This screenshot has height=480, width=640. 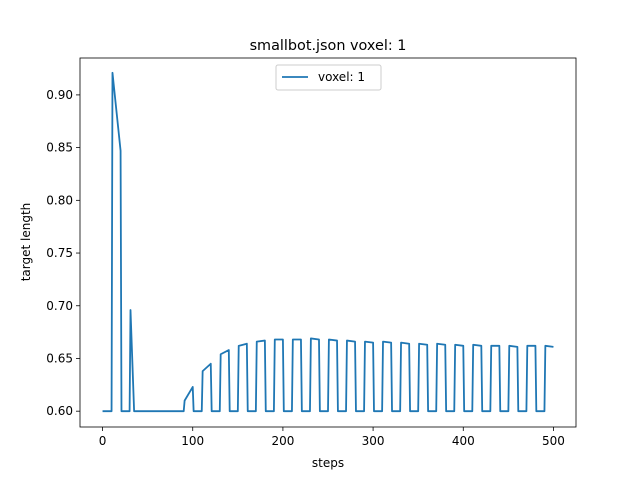 I want to click on x-tick-label: 500, so click(x=553, y=441).